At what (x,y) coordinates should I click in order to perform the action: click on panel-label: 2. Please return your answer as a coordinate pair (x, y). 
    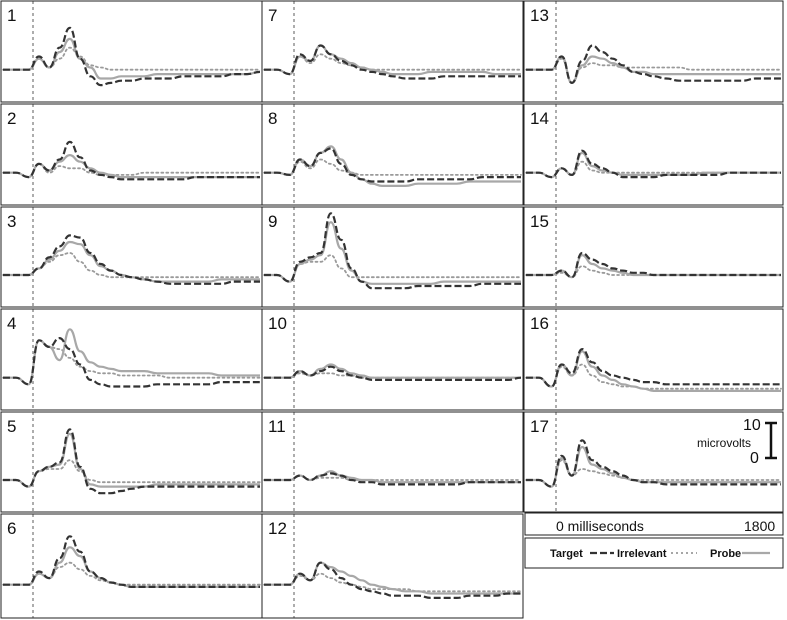
    Looking at the image, I should click on (11, 118).